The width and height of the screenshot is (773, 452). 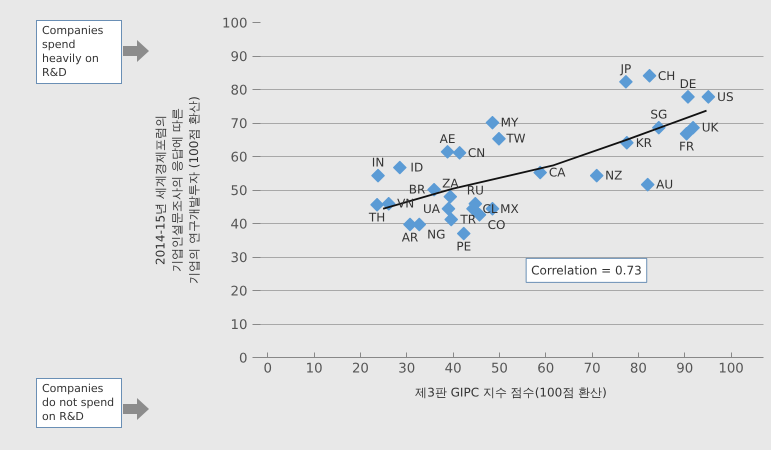 What do you see at coordinates (407, 369) in the screenshot?
I see `x-tick-label: 30` at bounding box center [407, 369].